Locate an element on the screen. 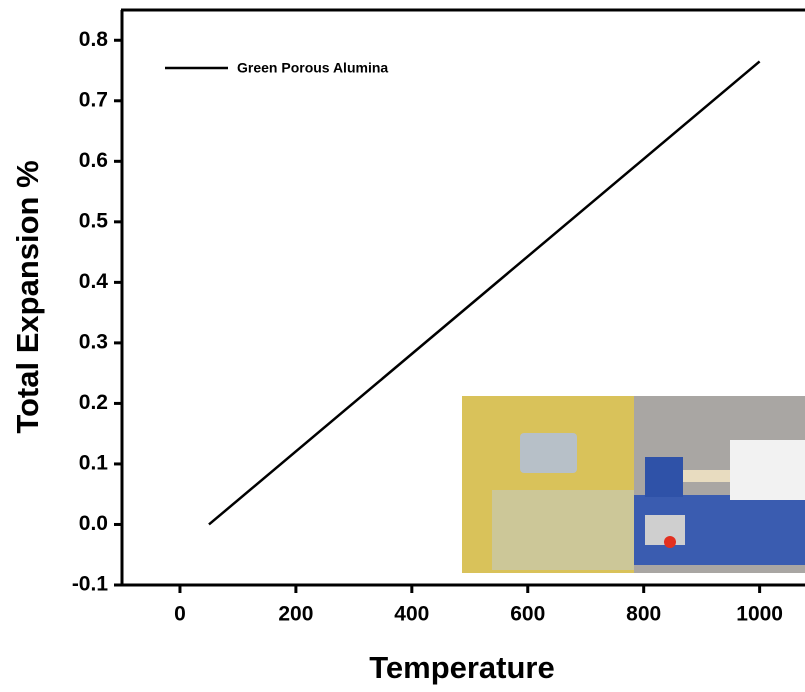 The height and width of the screenshot is (692, 805). x-tick-label: 1000 is located at coordinates (759, 614).